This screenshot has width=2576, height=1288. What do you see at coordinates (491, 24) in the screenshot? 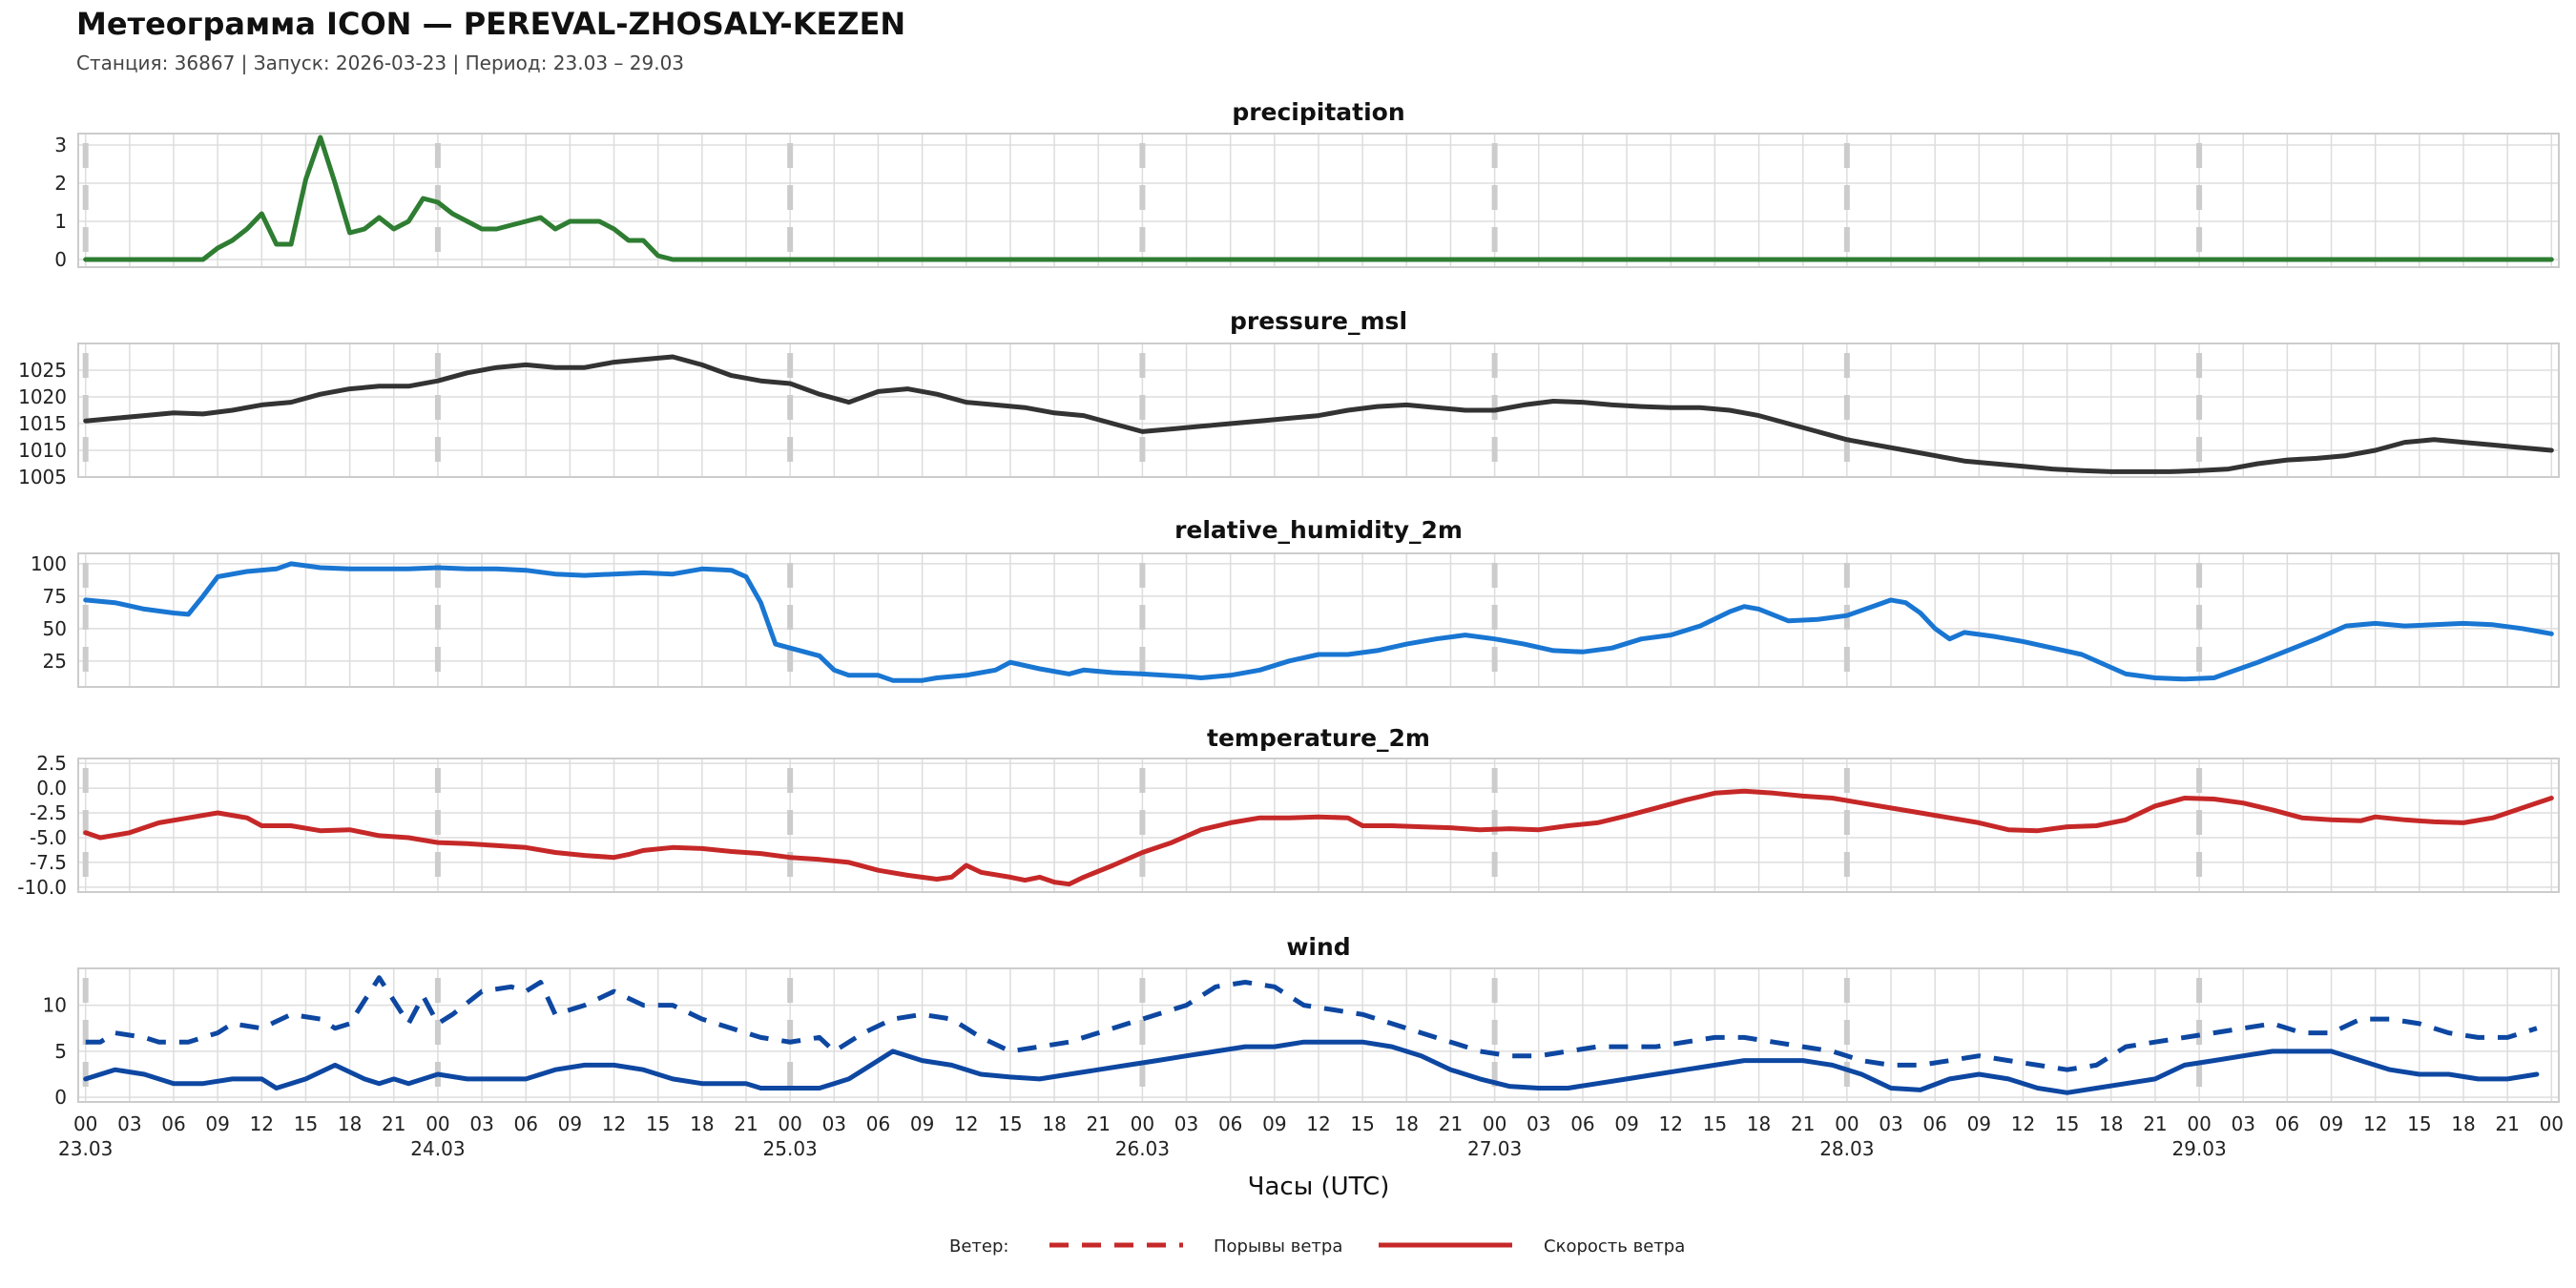
I see `chart-title: Метеограмма ICON — PEREVAL-ZHOSALY-KEZEN` at bounding box center [491, 24].